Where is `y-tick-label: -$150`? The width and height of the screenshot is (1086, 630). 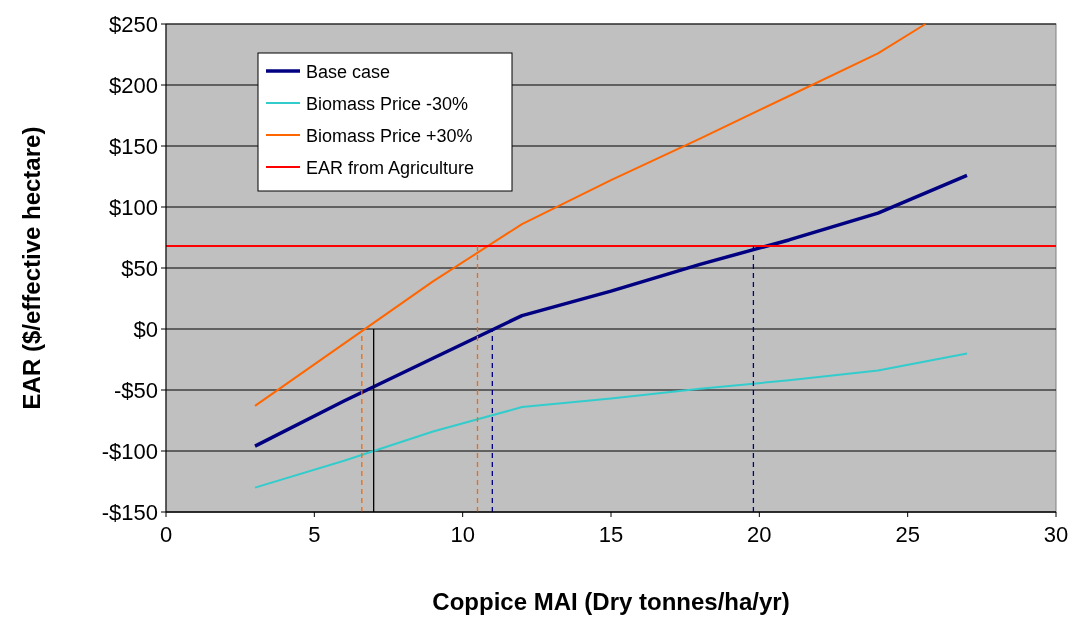
y-tick-label: -$150 is located at coordinates (129, 512).